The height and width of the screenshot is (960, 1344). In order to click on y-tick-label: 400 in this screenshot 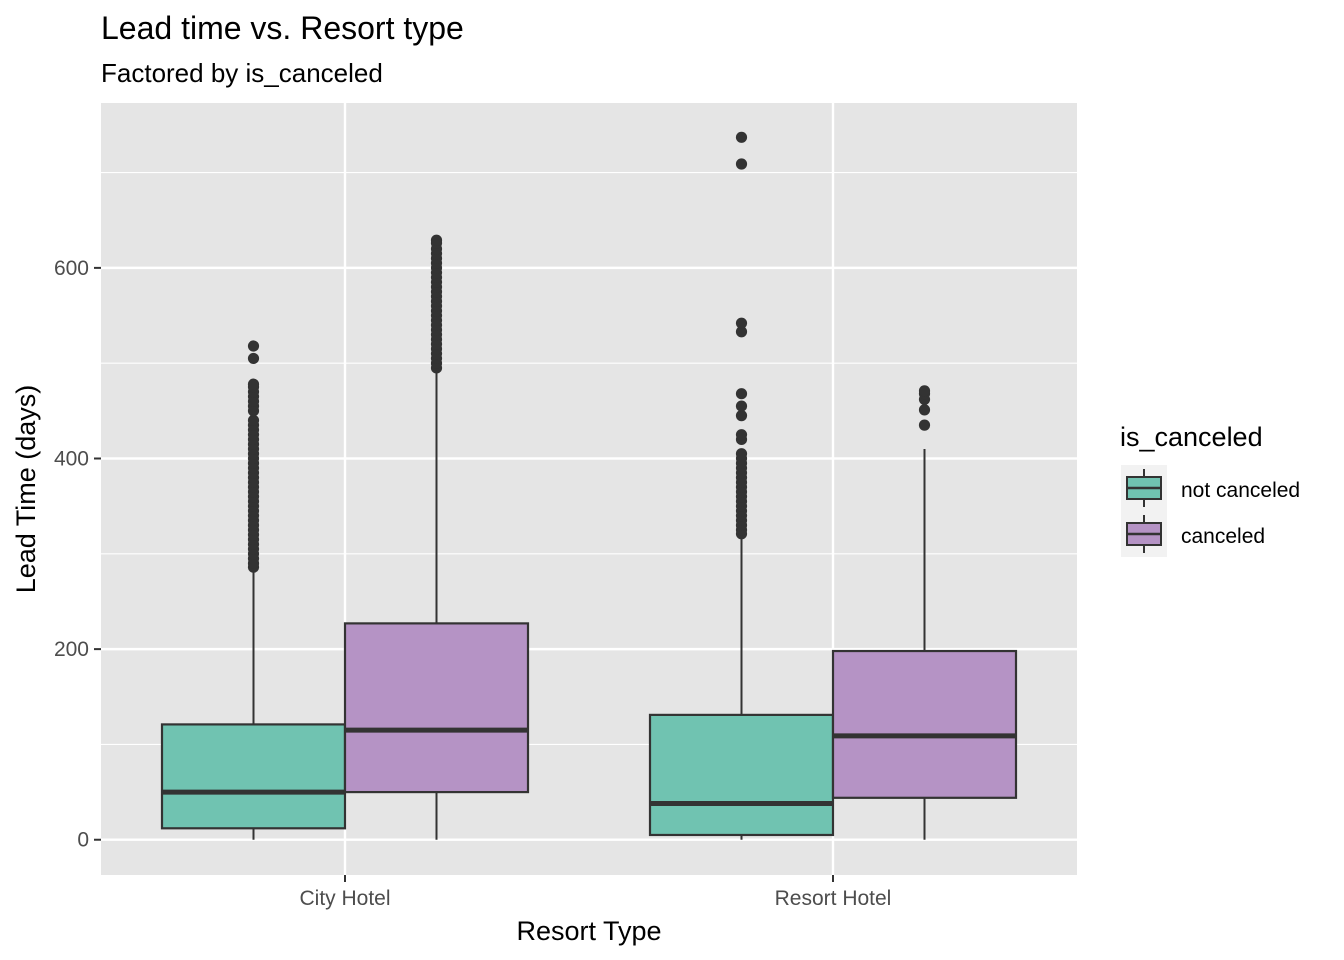, I will do `click(71, 459)`.